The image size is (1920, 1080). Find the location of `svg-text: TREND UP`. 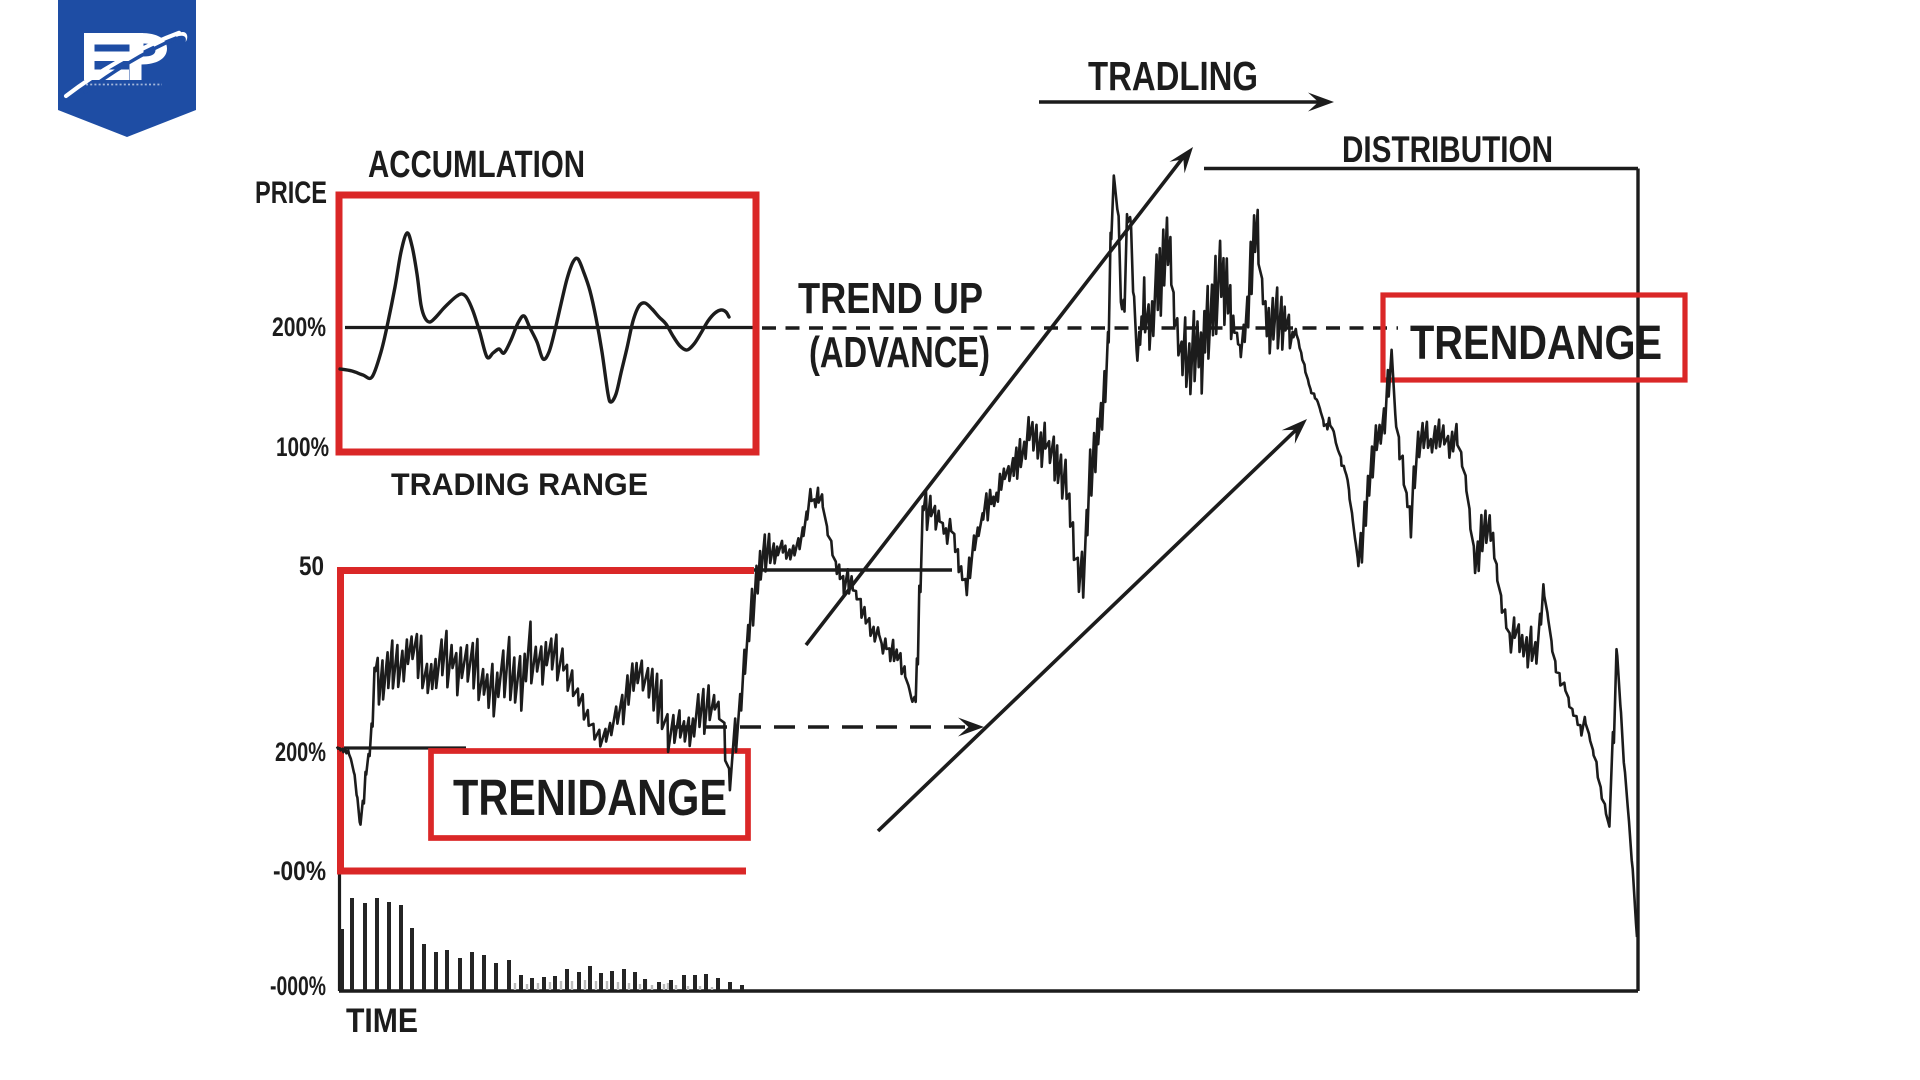

svg-text: TREND UP is located at coordinates (890, 298).